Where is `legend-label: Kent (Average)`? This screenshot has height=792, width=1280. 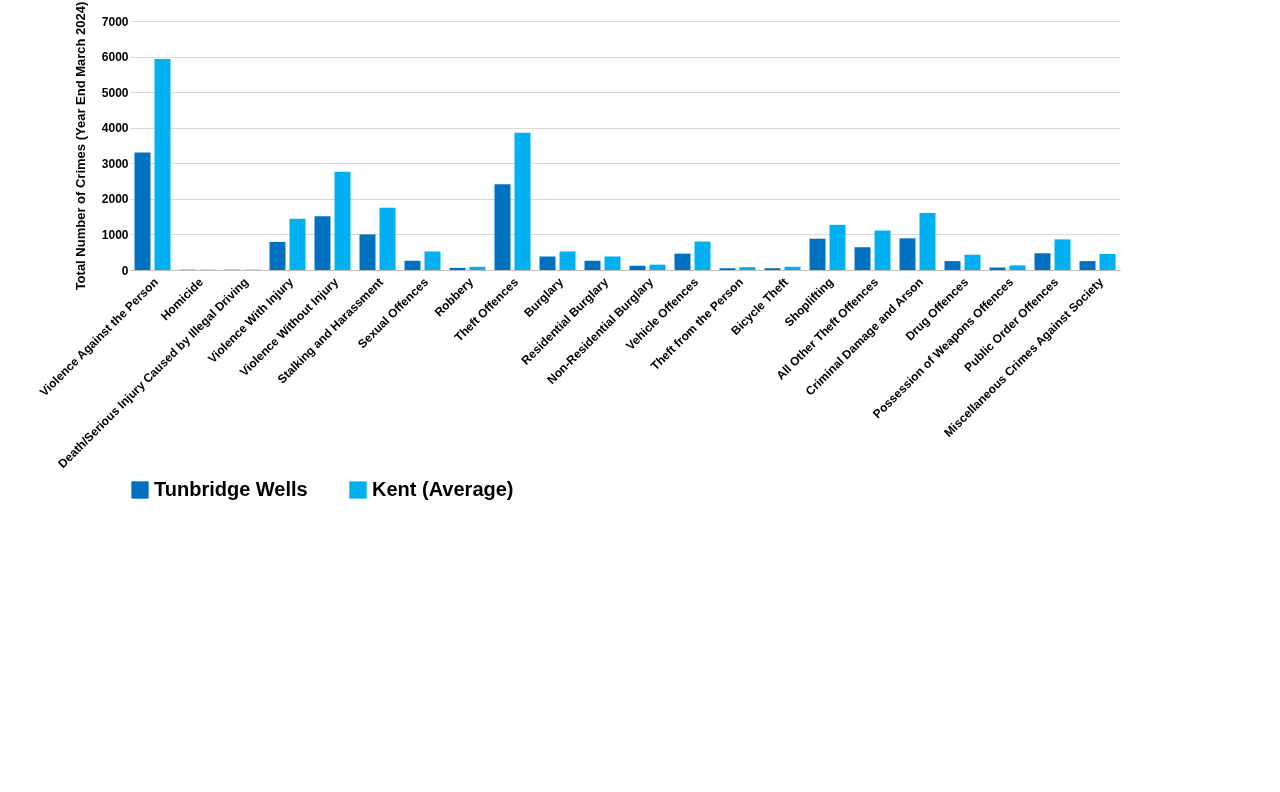 legend-label: Kent (Average) is located at coordinates (443, 489).